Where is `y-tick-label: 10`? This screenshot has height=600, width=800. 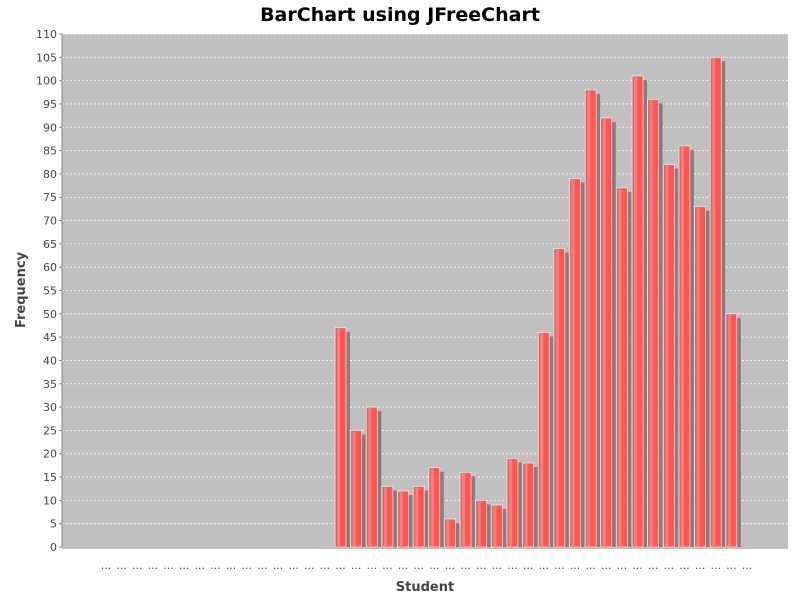 y-tick-label: 10 is located at coordinates (50, 500).